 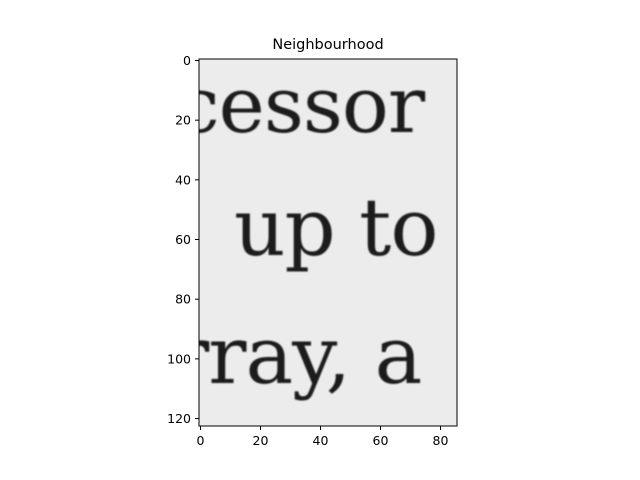 What do you see at coordinates (179, 418) in the screenshot?
I see `y-tick-label: 120` at bounding box center [179, 418].